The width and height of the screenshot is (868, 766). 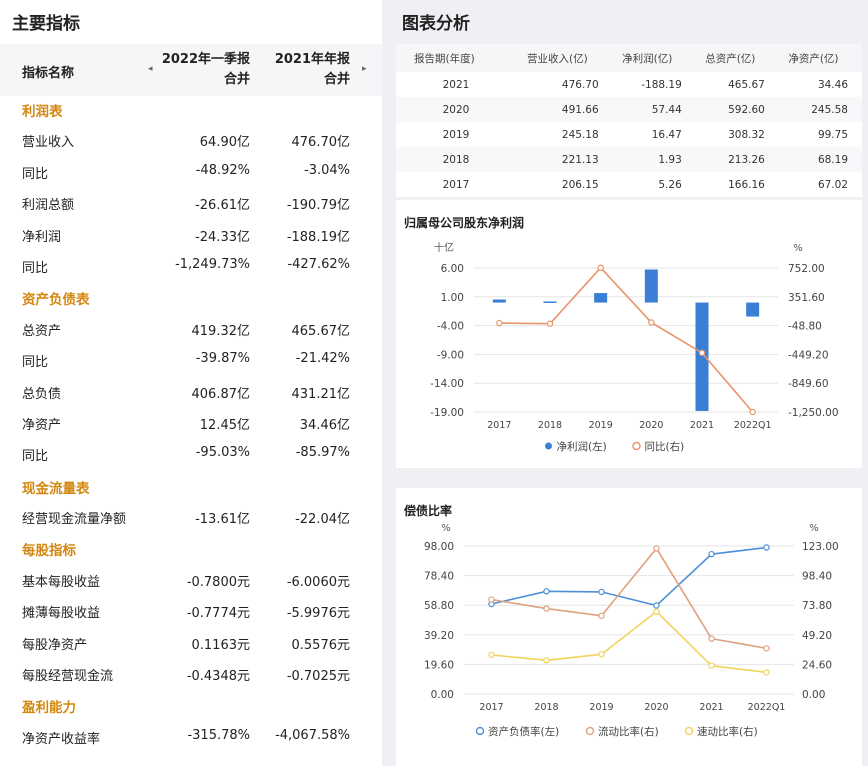 What do you see at coordinates (224, 425) in the screenshot?
I see `indicator-value-v1: 12.45亿` at bounding box center [224, 425].